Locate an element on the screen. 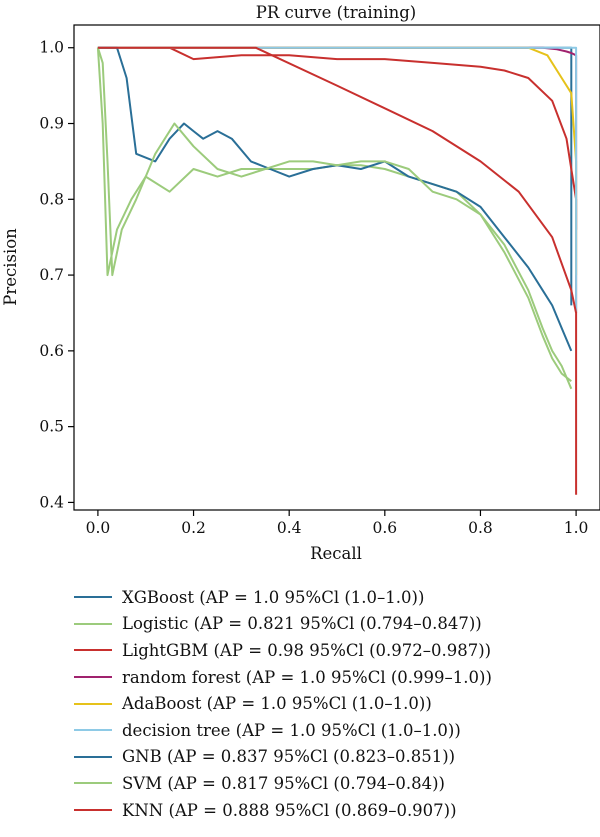 Image resolution: width=600 pixels, height=837 pixels. legend-item: XGBoost (AP = 1.0 95%Cl (1.0–1.0)) is located at coordinates (283, 597).